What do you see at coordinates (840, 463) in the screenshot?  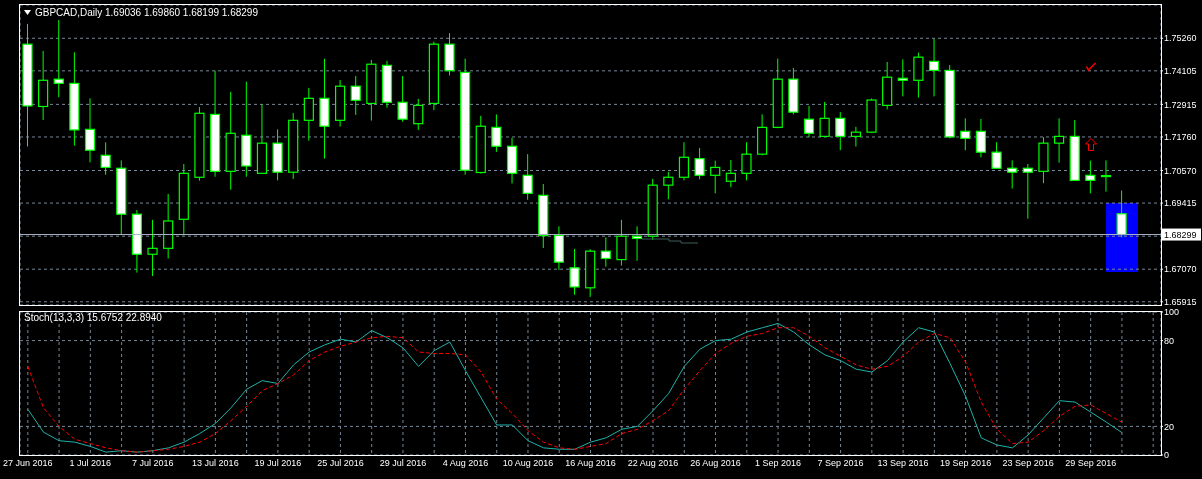 I see `x-tick-label: 7 Sep 2016` at bounding box center [840, 463].